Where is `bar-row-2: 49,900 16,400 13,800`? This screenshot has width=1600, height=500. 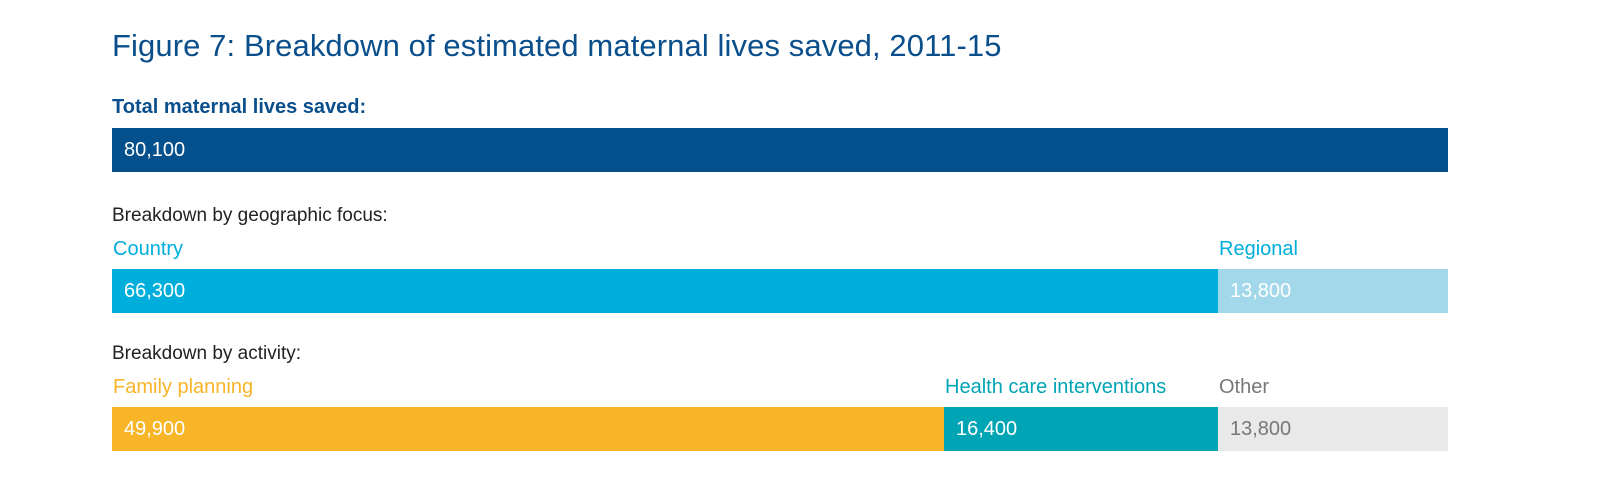 bar-row-2: 49,900 16,400 13,800 is located at coordinates (780, 429).